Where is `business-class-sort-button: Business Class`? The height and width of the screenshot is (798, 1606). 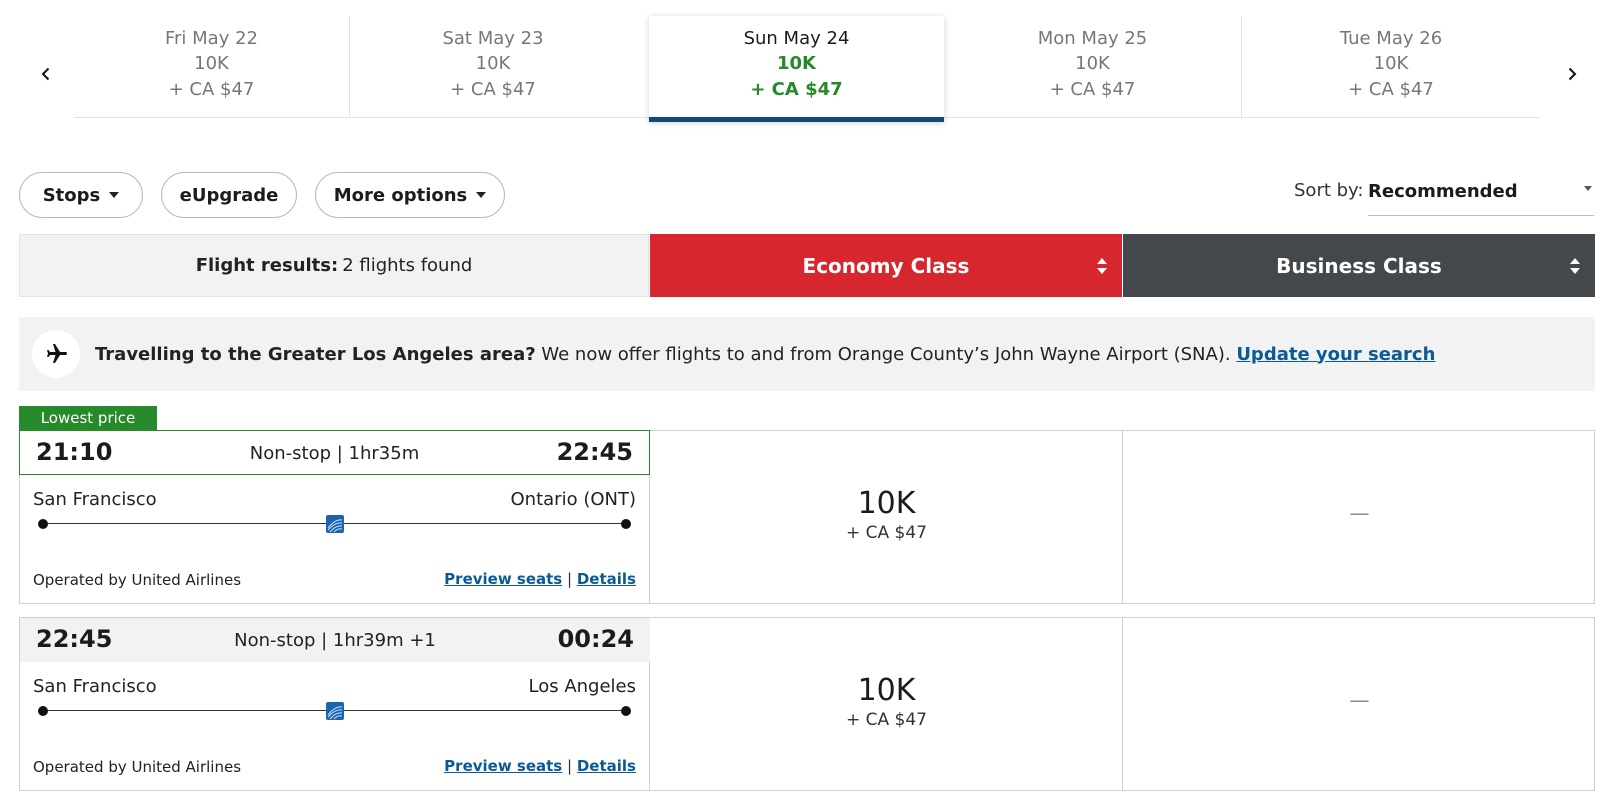 business-class-sort-button: Business Class is located at coordinates (1359, 265).